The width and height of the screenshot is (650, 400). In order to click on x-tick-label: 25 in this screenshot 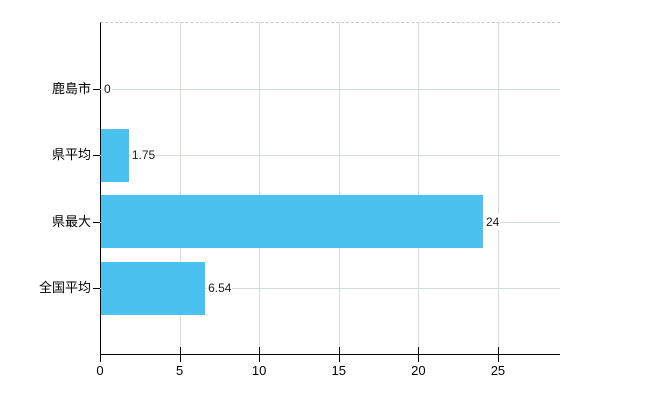, I will do `click(498, 370)`.